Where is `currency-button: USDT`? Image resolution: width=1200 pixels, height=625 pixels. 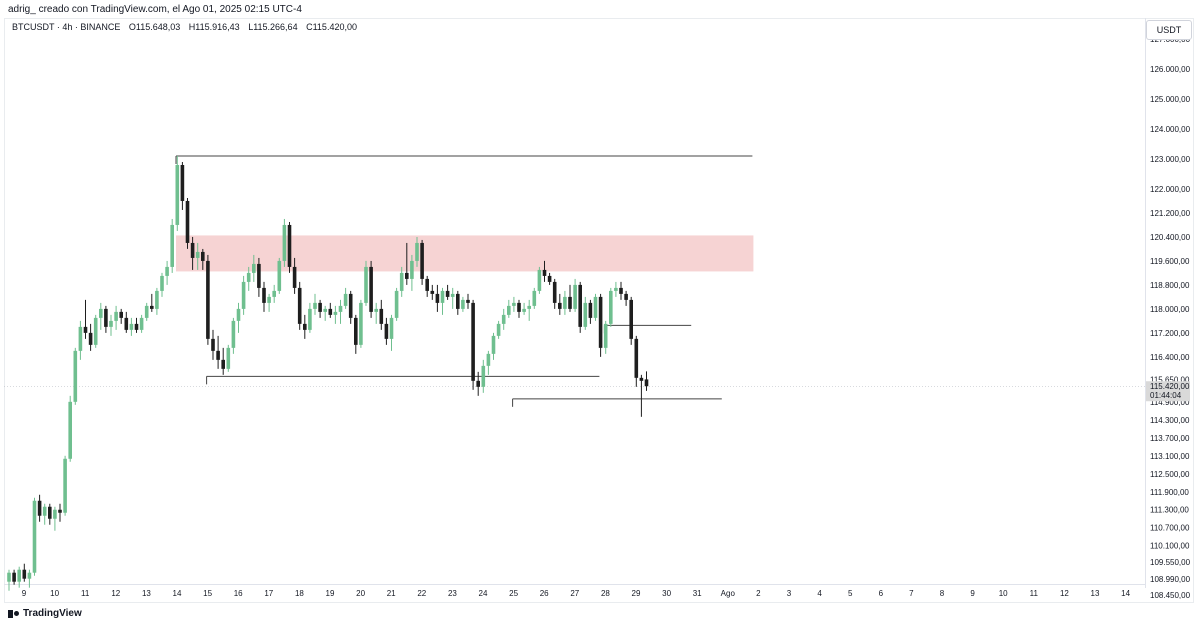 currency-button: USDT is located at coordinates (1169, 30).